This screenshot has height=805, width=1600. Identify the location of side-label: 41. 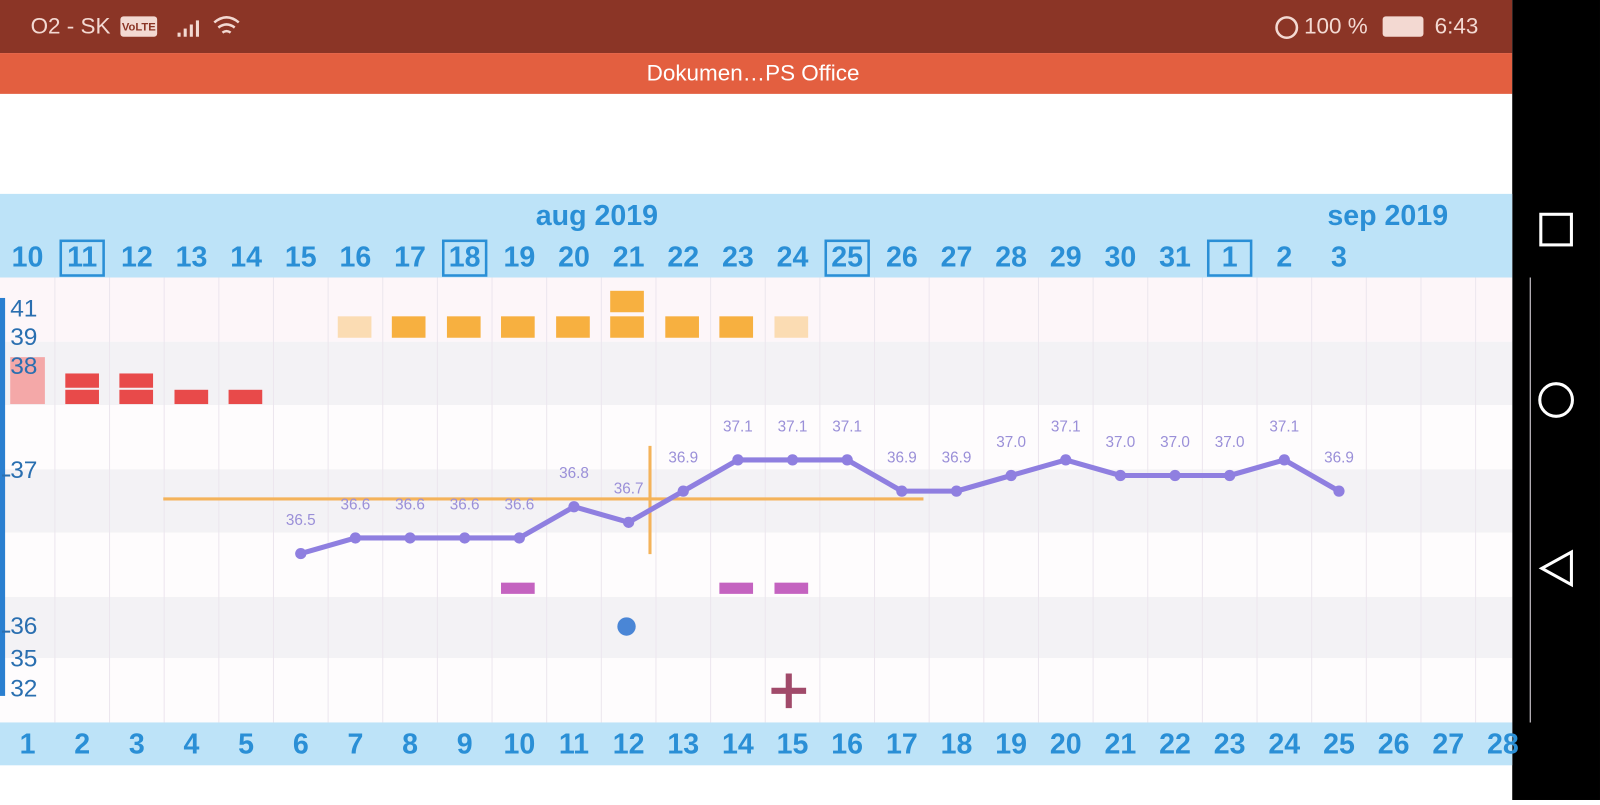
(23, 309).